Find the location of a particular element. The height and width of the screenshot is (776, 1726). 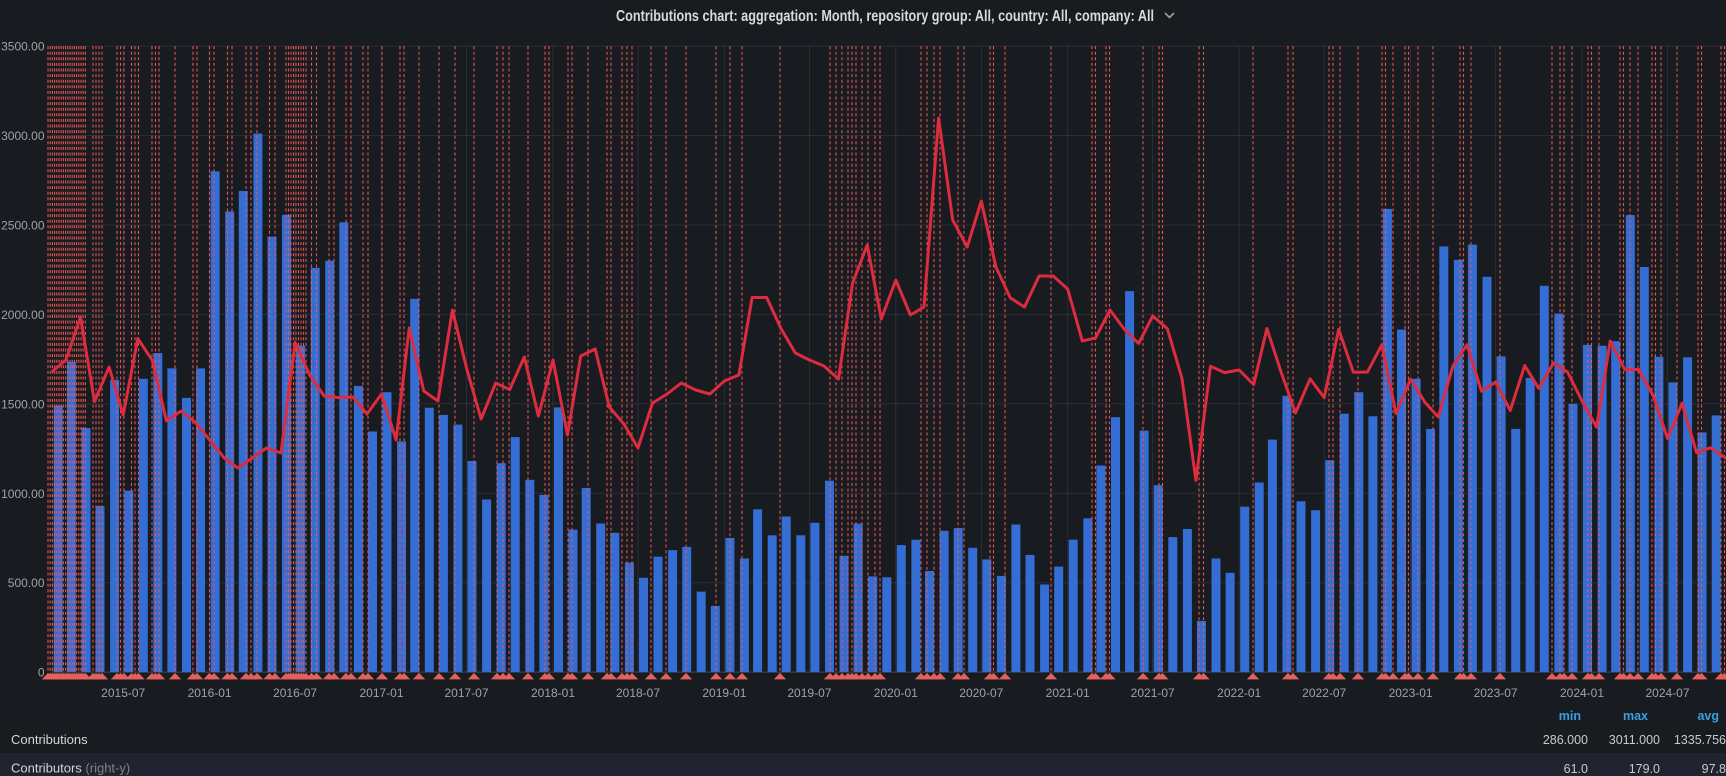

svg-text: 1500.00 is located at coordinates (23, 404).